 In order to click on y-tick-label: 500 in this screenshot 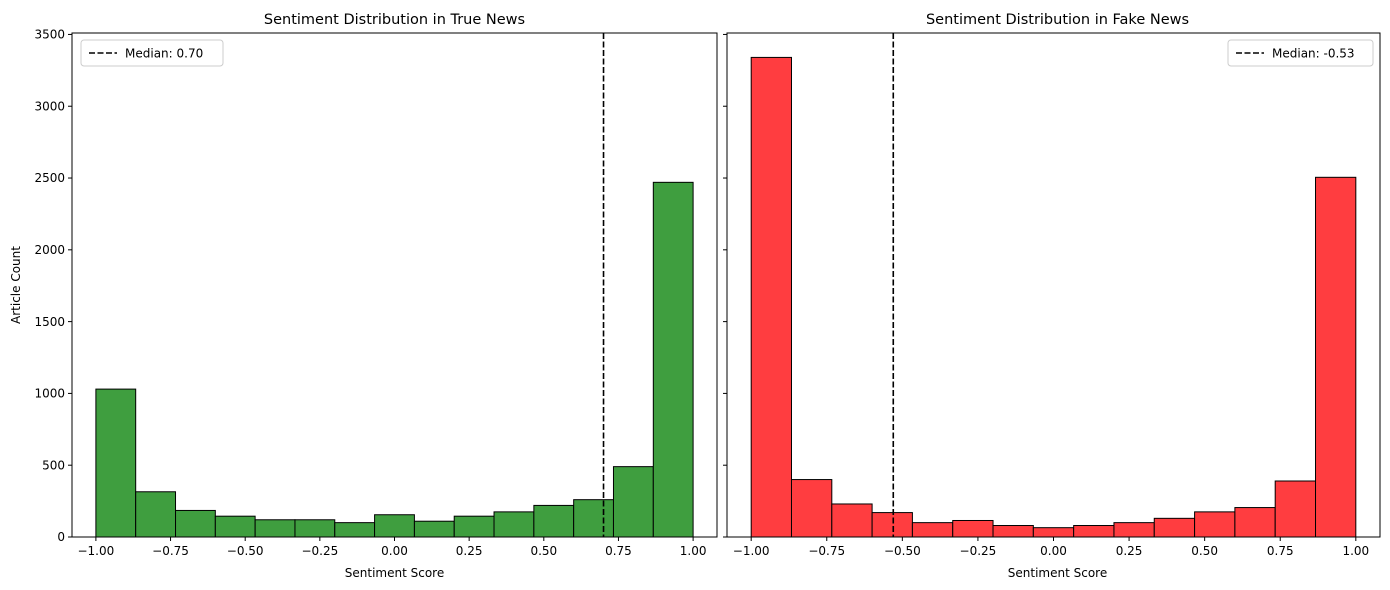, I will do `click(53, 465)`.